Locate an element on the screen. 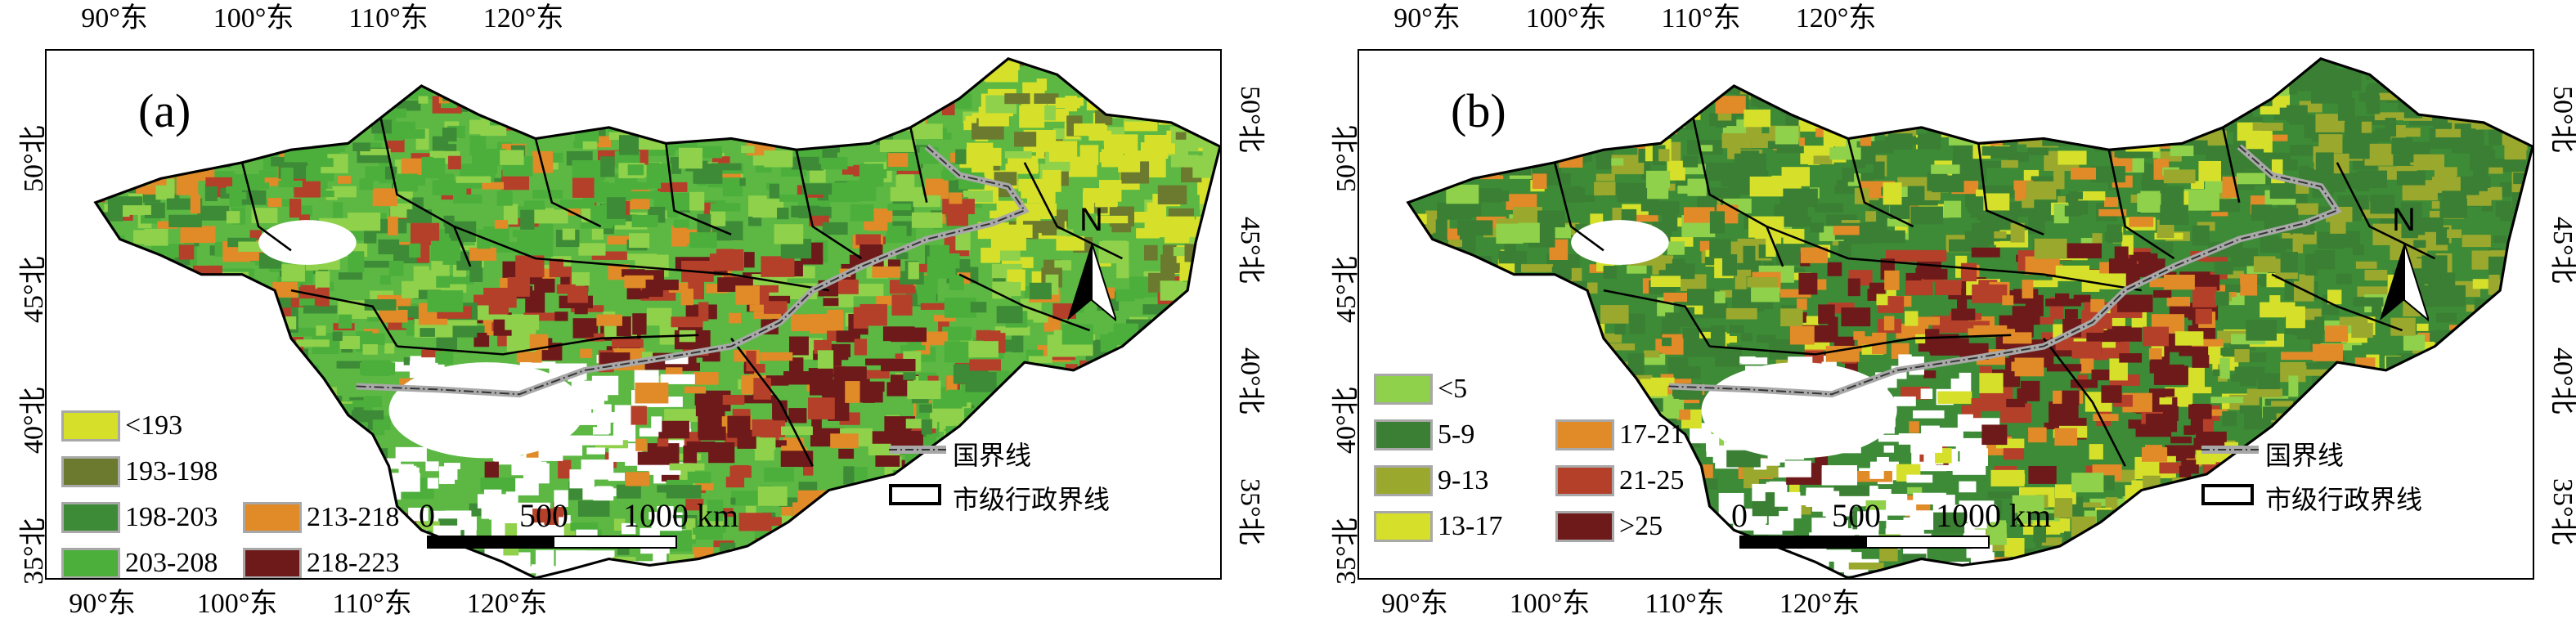 The image size is (2576, 632). legend-item: 193-198 is located at coordinates (139, 471).